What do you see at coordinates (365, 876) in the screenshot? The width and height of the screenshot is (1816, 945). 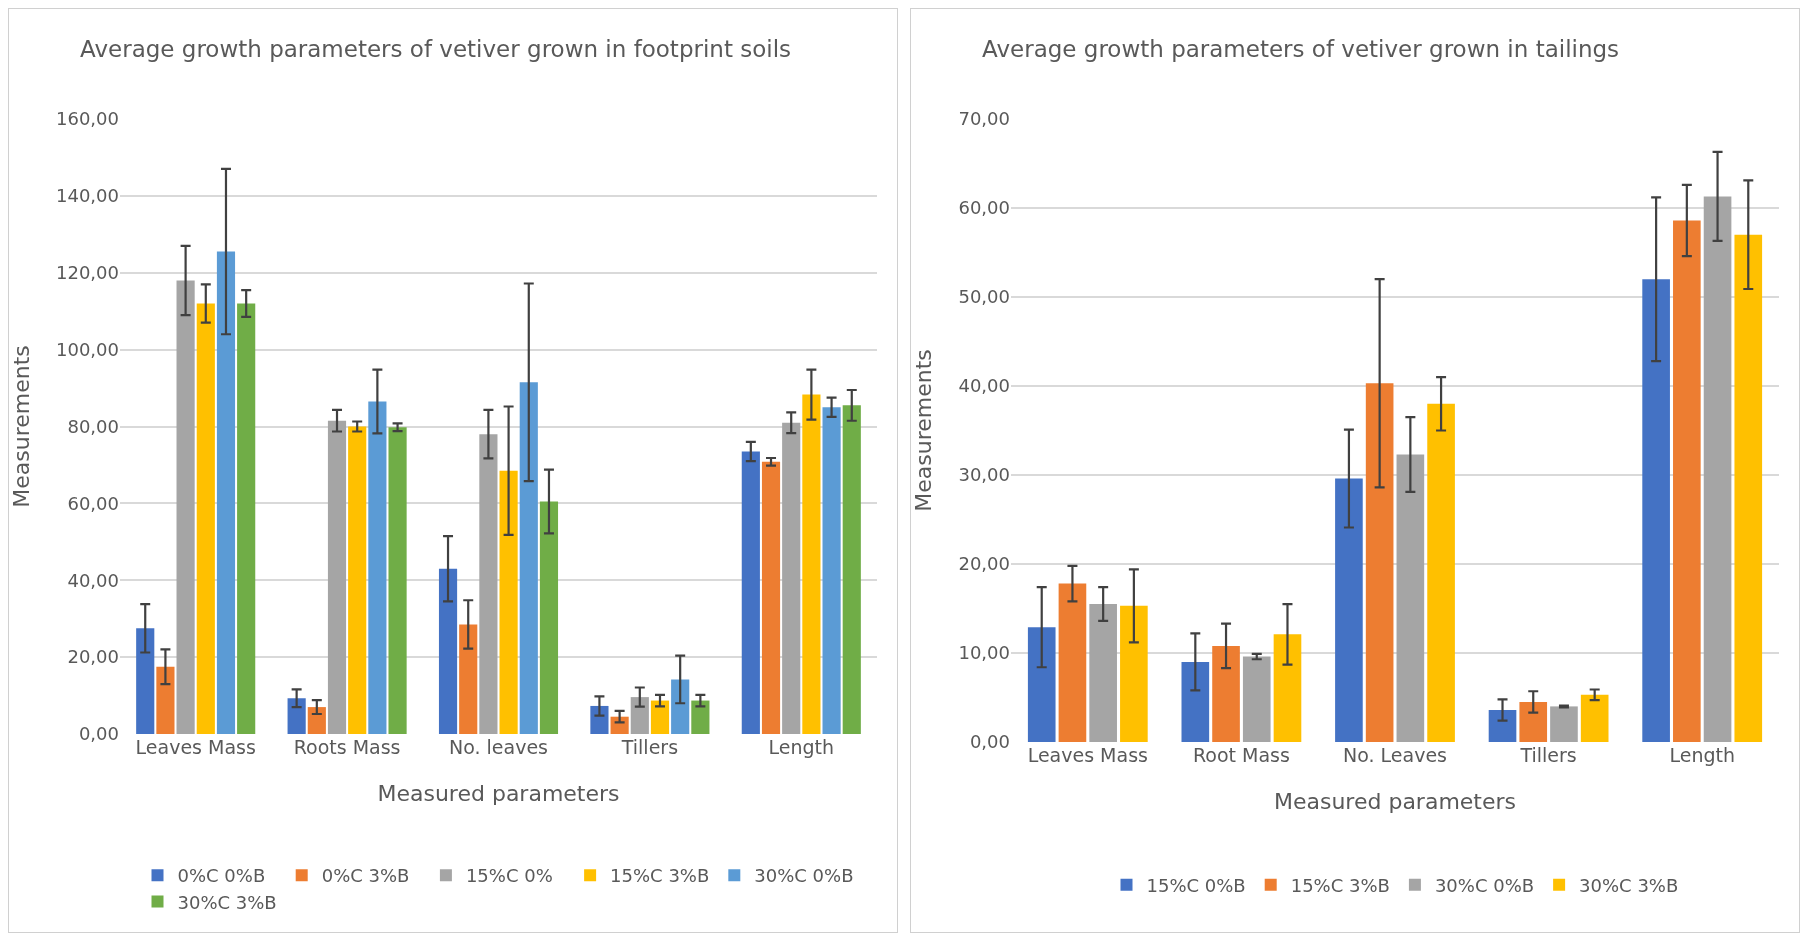 I see `legend-label: 0%C 3%B` at bounding box center [365, 876].